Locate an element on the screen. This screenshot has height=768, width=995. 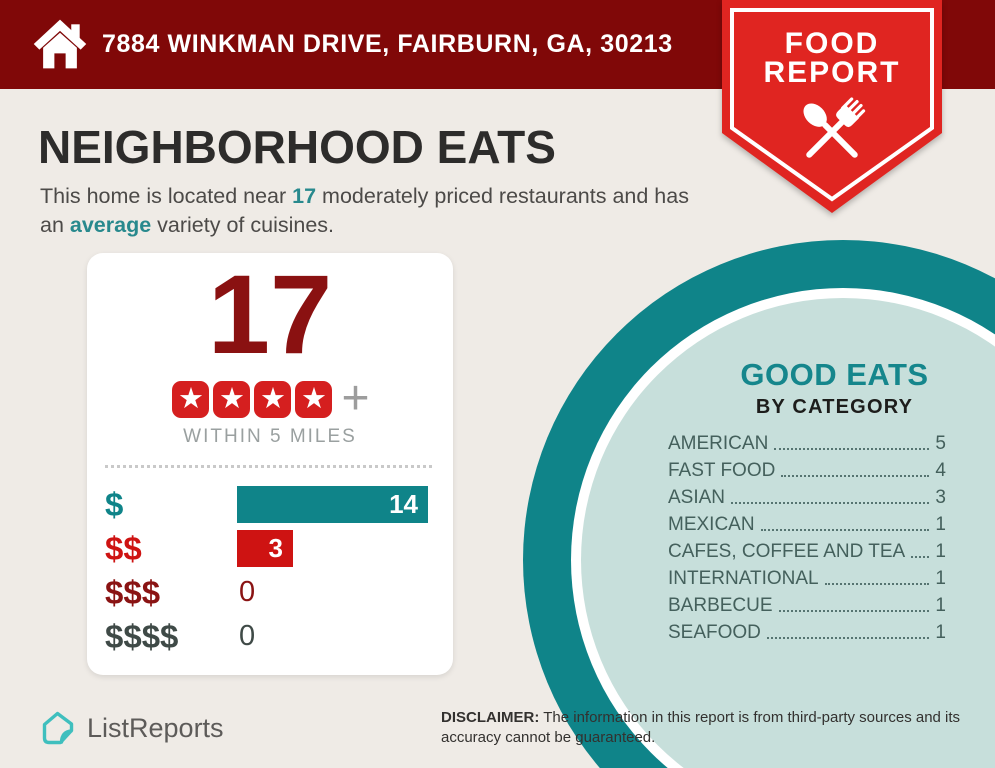
category-row: SEAFOOD 1 is located at coordinates (807, 630).